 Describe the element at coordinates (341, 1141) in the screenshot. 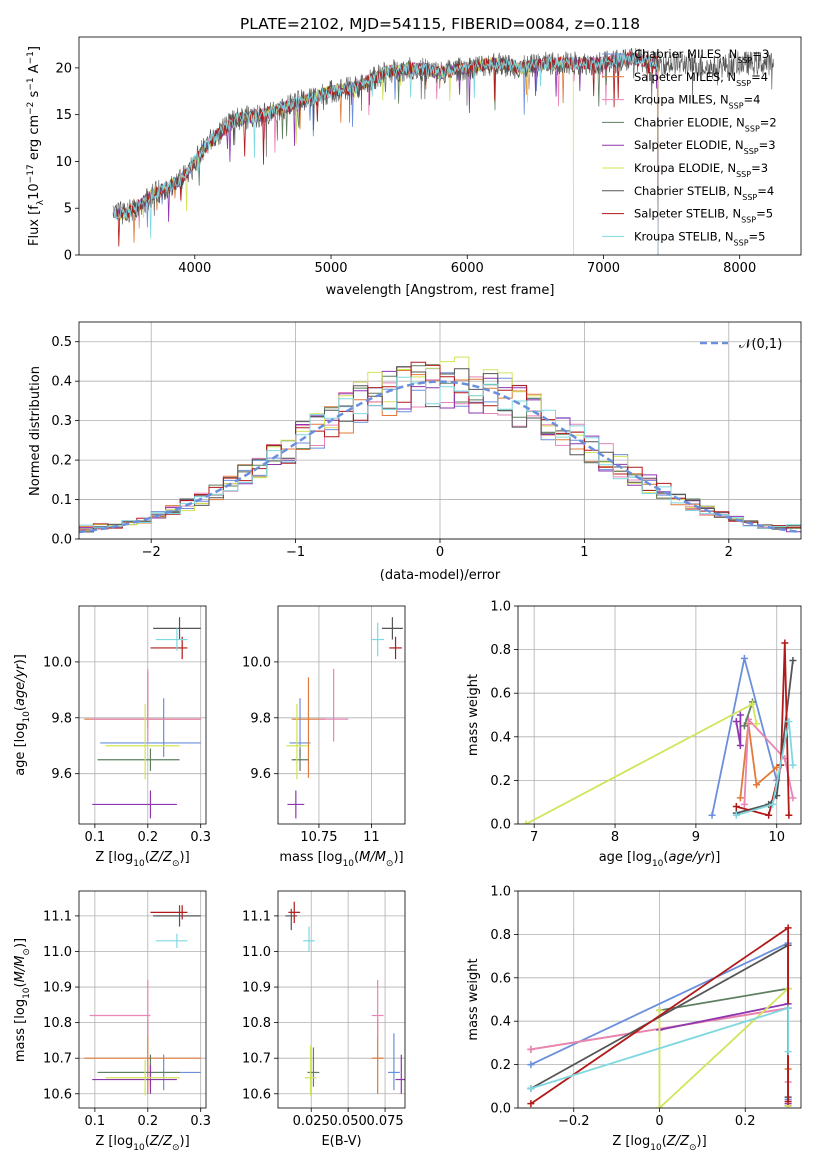

I see `label-part: E(B-V)` at that location.